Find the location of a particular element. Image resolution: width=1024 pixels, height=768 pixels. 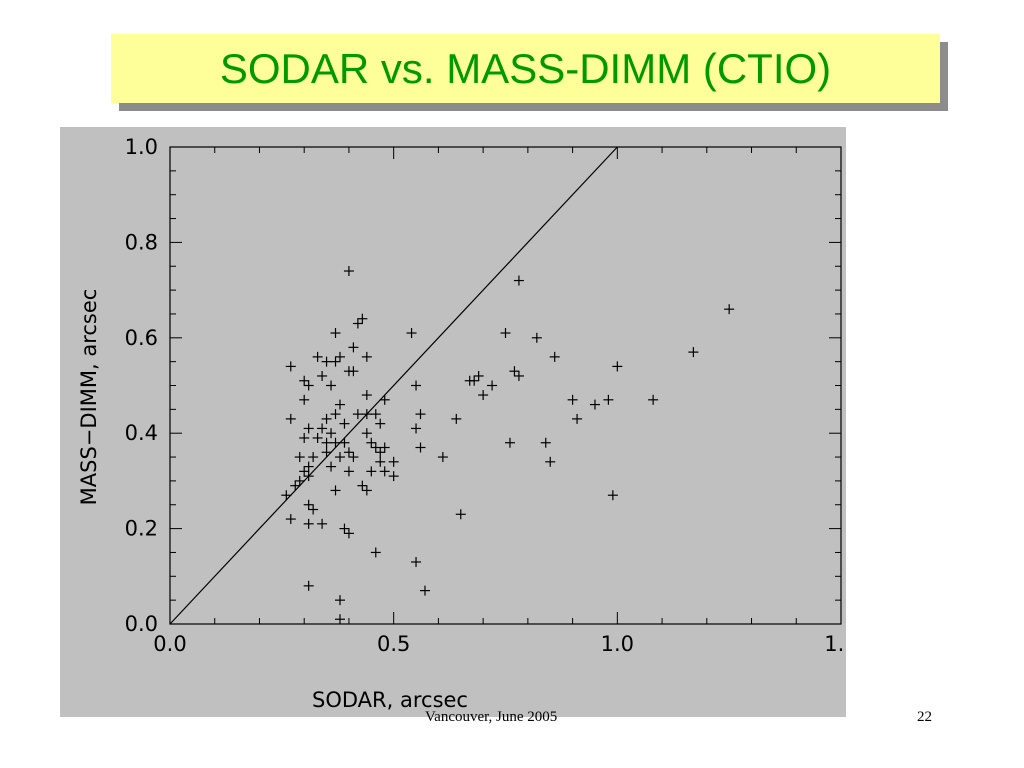

y-tick-label: 0.8 is located at coordinates (141, 242).